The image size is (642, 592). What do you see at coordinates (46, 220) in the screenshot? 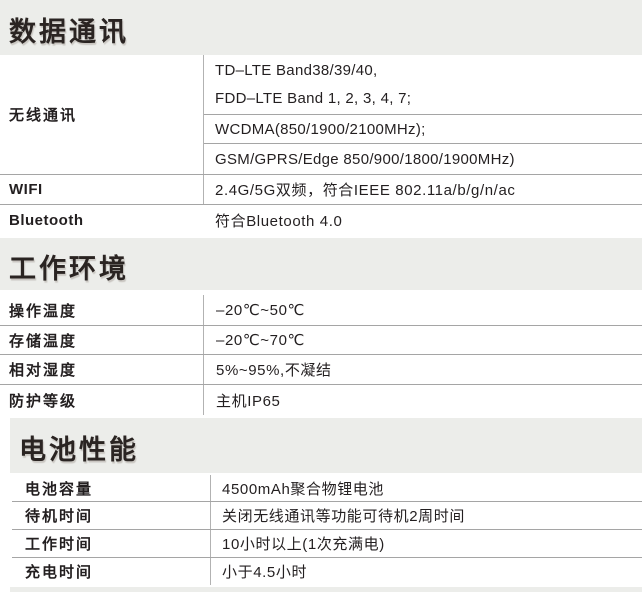
I see `spec-label: Bluetooth` at bounding box center [46, 220].